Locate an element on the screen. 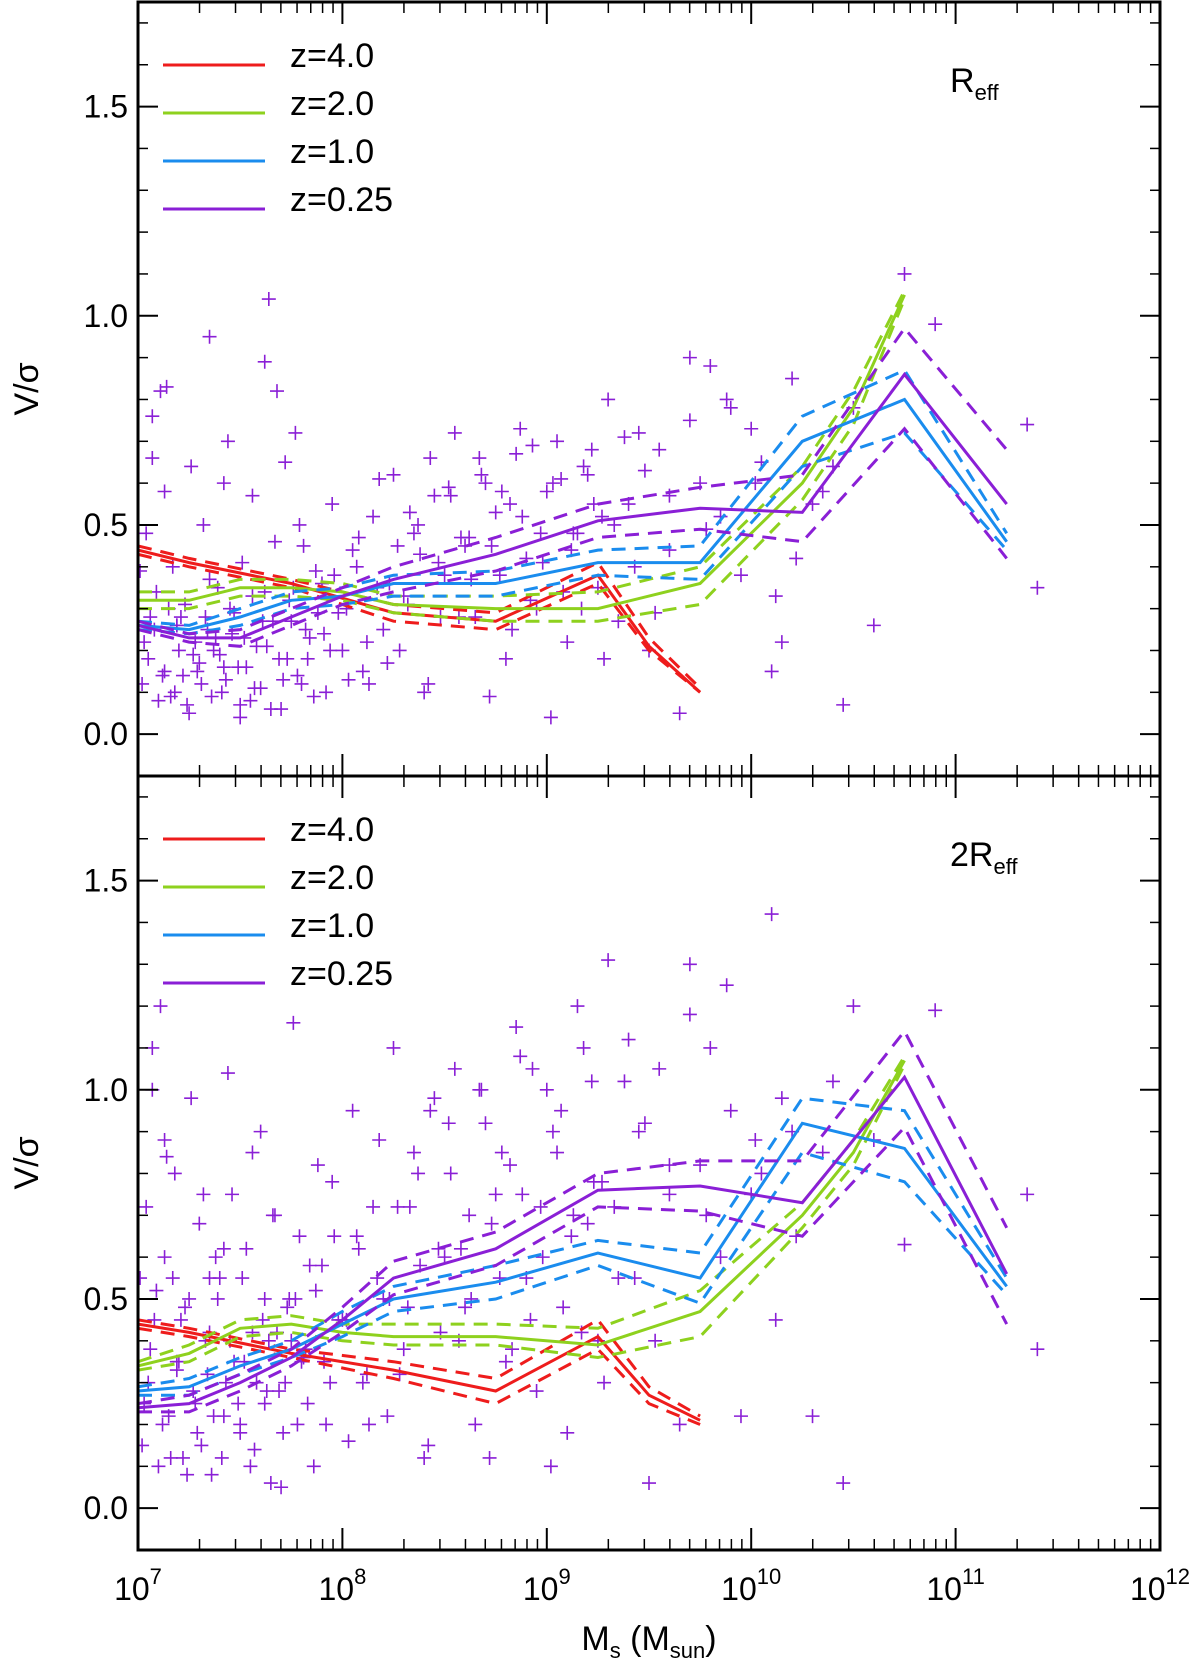 The image size is (1200, 1661). series-z=4.0 is located at coordinates (420, 619).